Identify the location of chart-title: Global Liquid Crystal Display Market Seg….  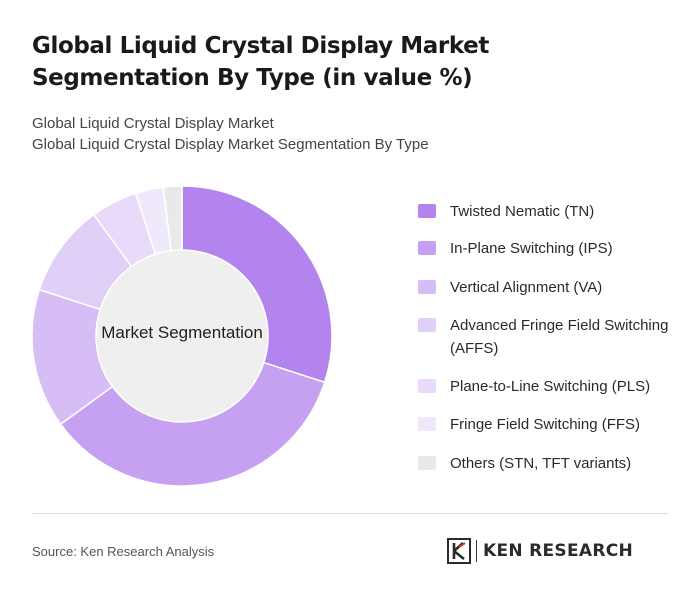
(260, 62).